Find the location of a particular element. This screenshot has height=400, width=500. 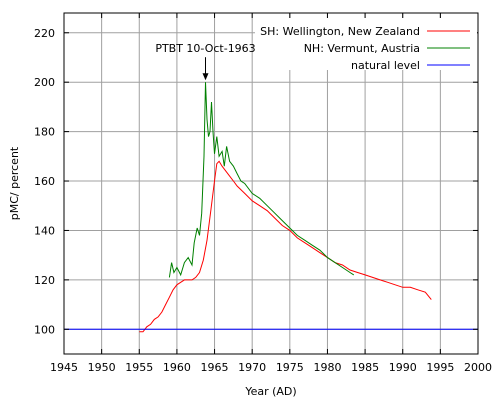

legend-entry-label: SH: Wellington, New Zealand is located at coordinates (340, 31).